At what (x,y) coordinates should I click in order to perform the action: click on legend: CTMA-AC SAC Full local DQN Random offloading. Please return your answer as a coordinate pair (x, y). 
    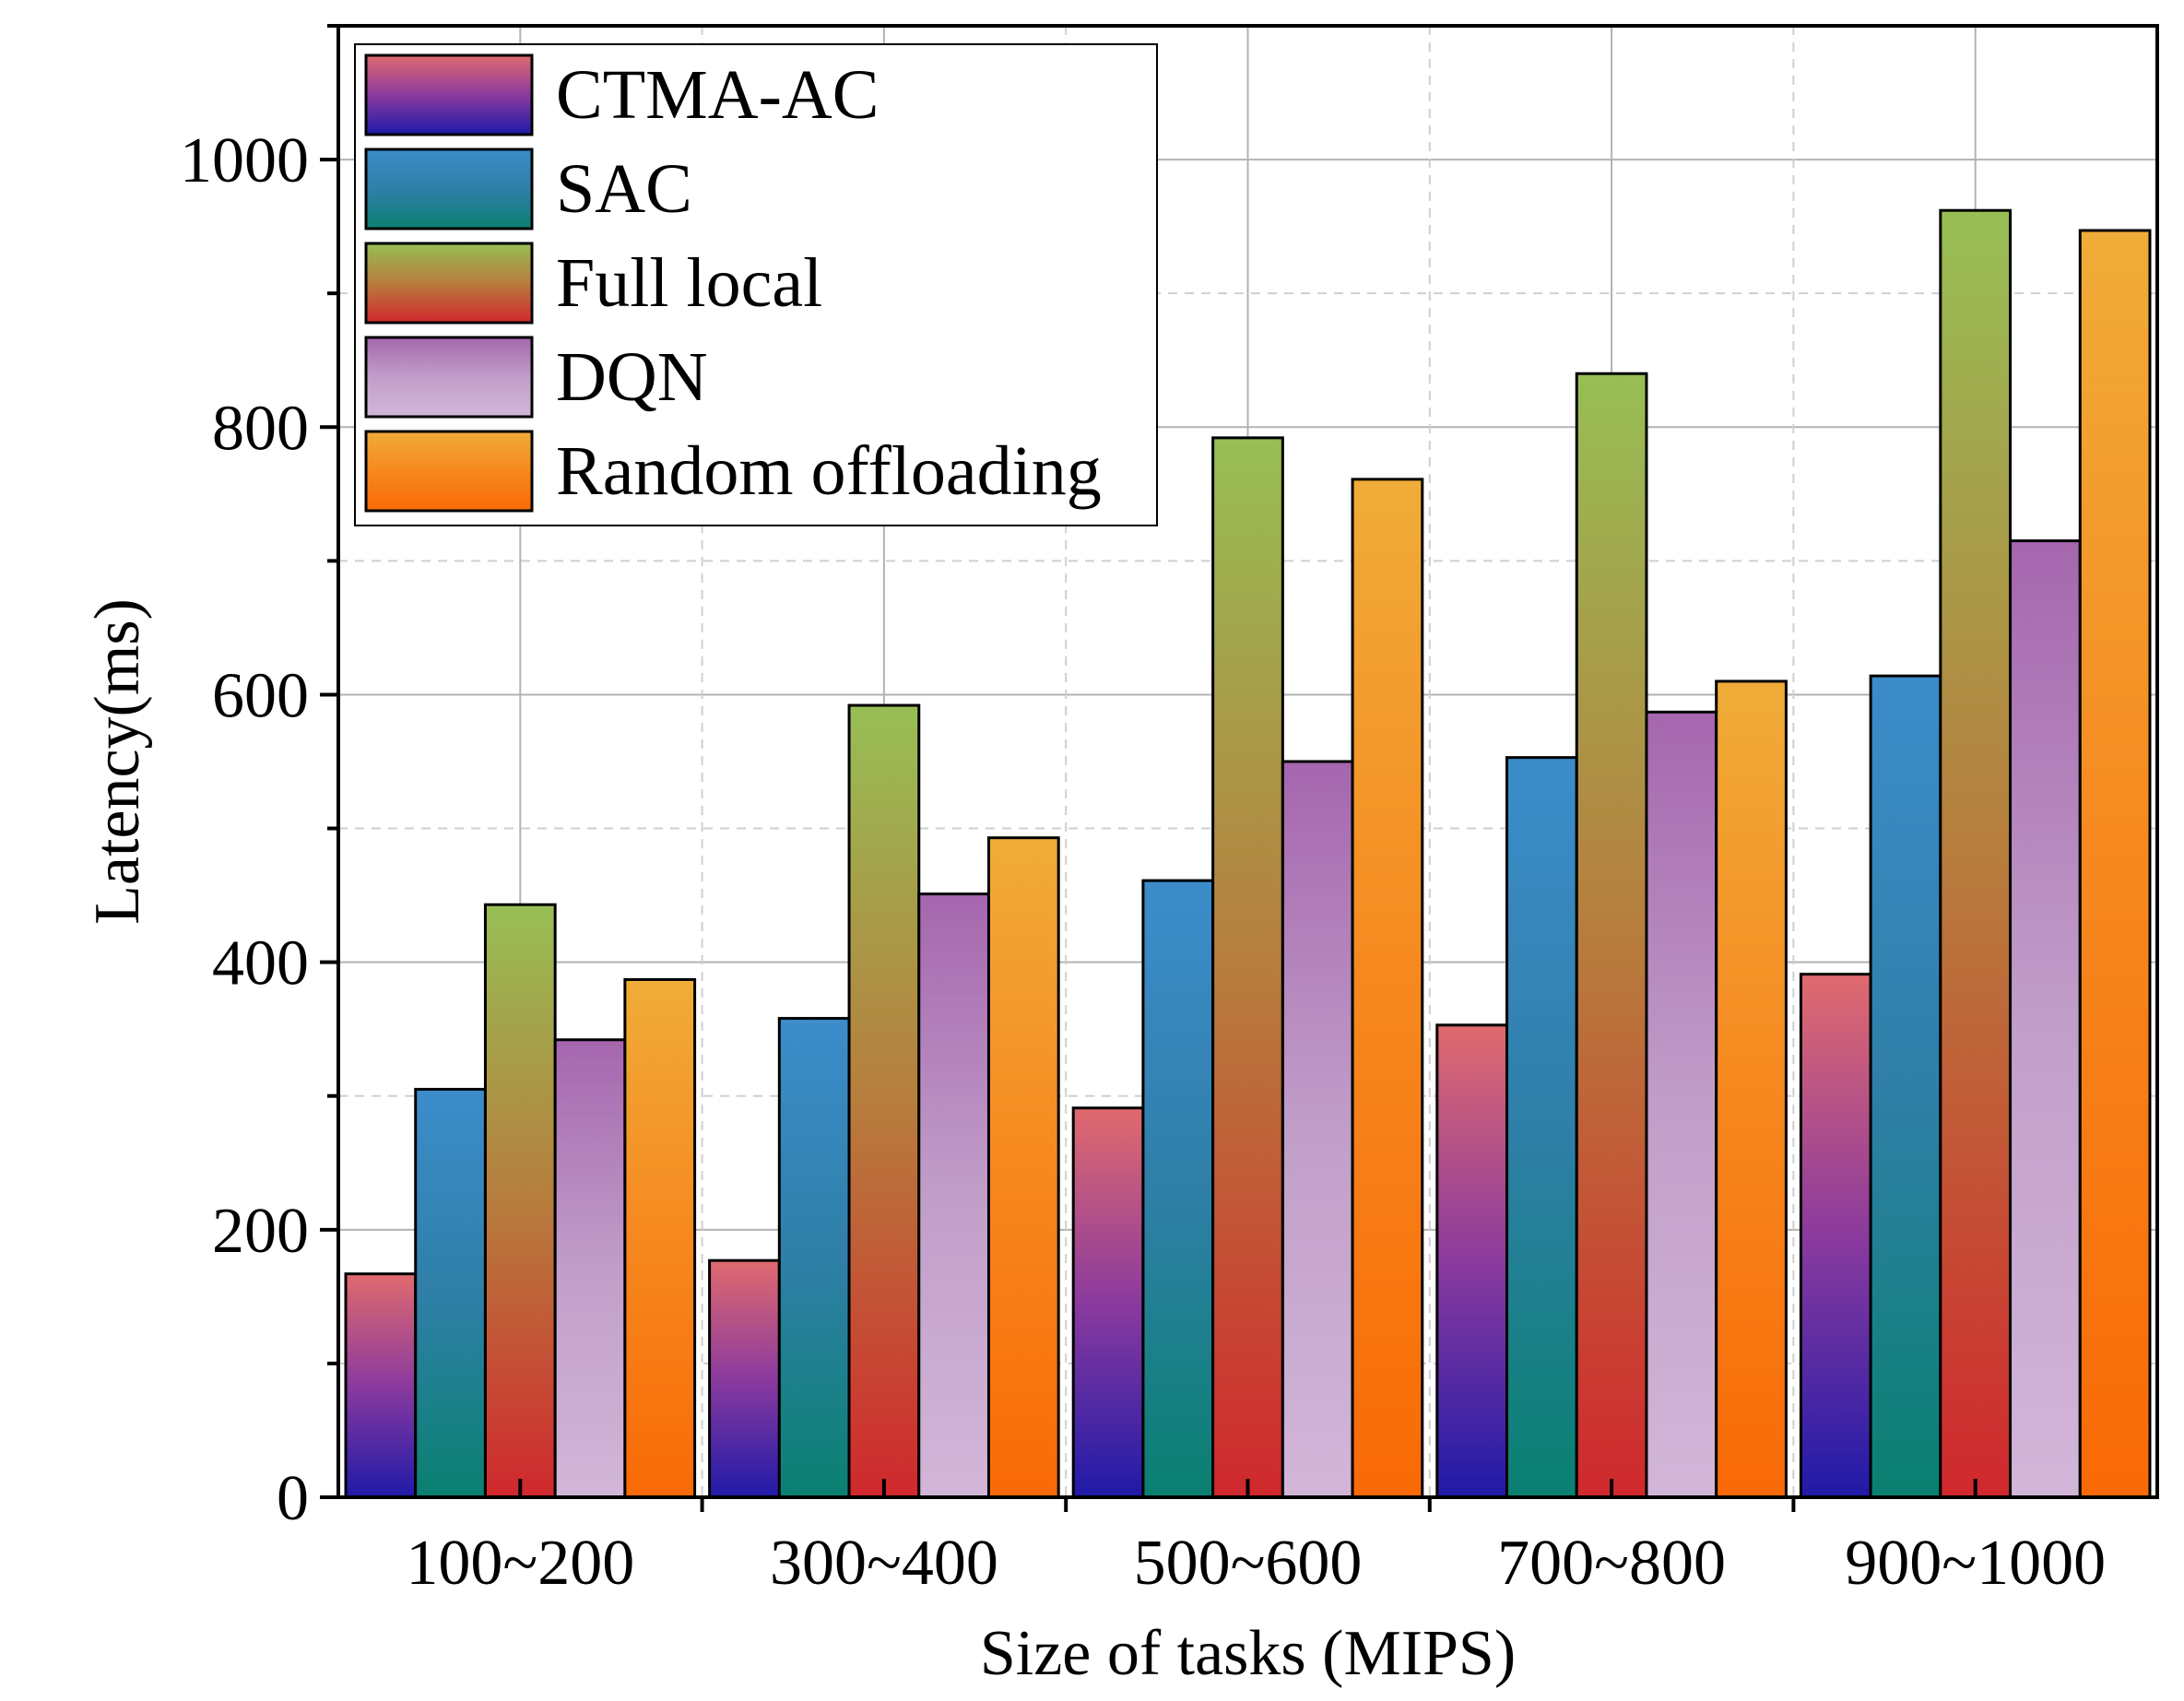
    Looking at the image, I should click on (756, 285).